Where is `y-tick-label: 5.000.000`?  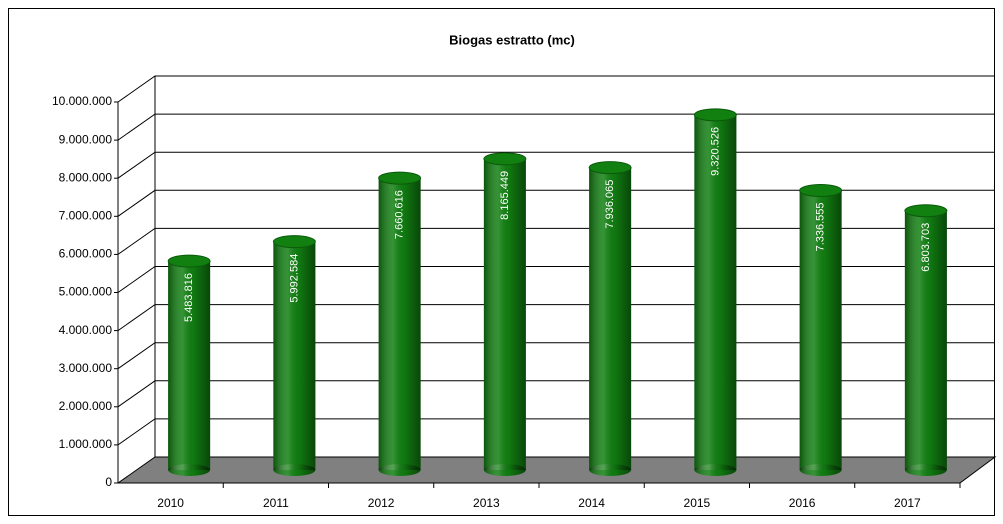 y-tick-label: 5.000.000 is located at coordinates (86, 292).